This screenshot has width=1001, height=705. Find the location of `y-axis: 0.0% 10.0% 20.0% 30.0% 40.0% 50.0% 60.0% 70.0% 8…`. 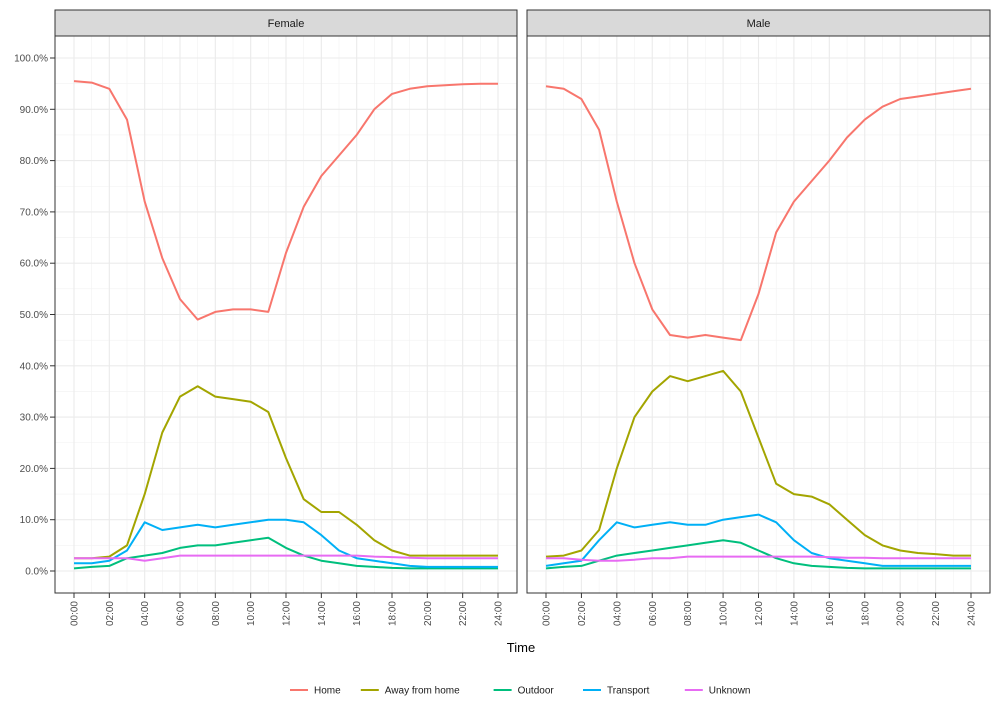

y-axis: 0.0% 10.0% 20.0% 30.0% 40.0% 50.0% 60.0% 70.0% 8… is located at coordinates (34, 316).